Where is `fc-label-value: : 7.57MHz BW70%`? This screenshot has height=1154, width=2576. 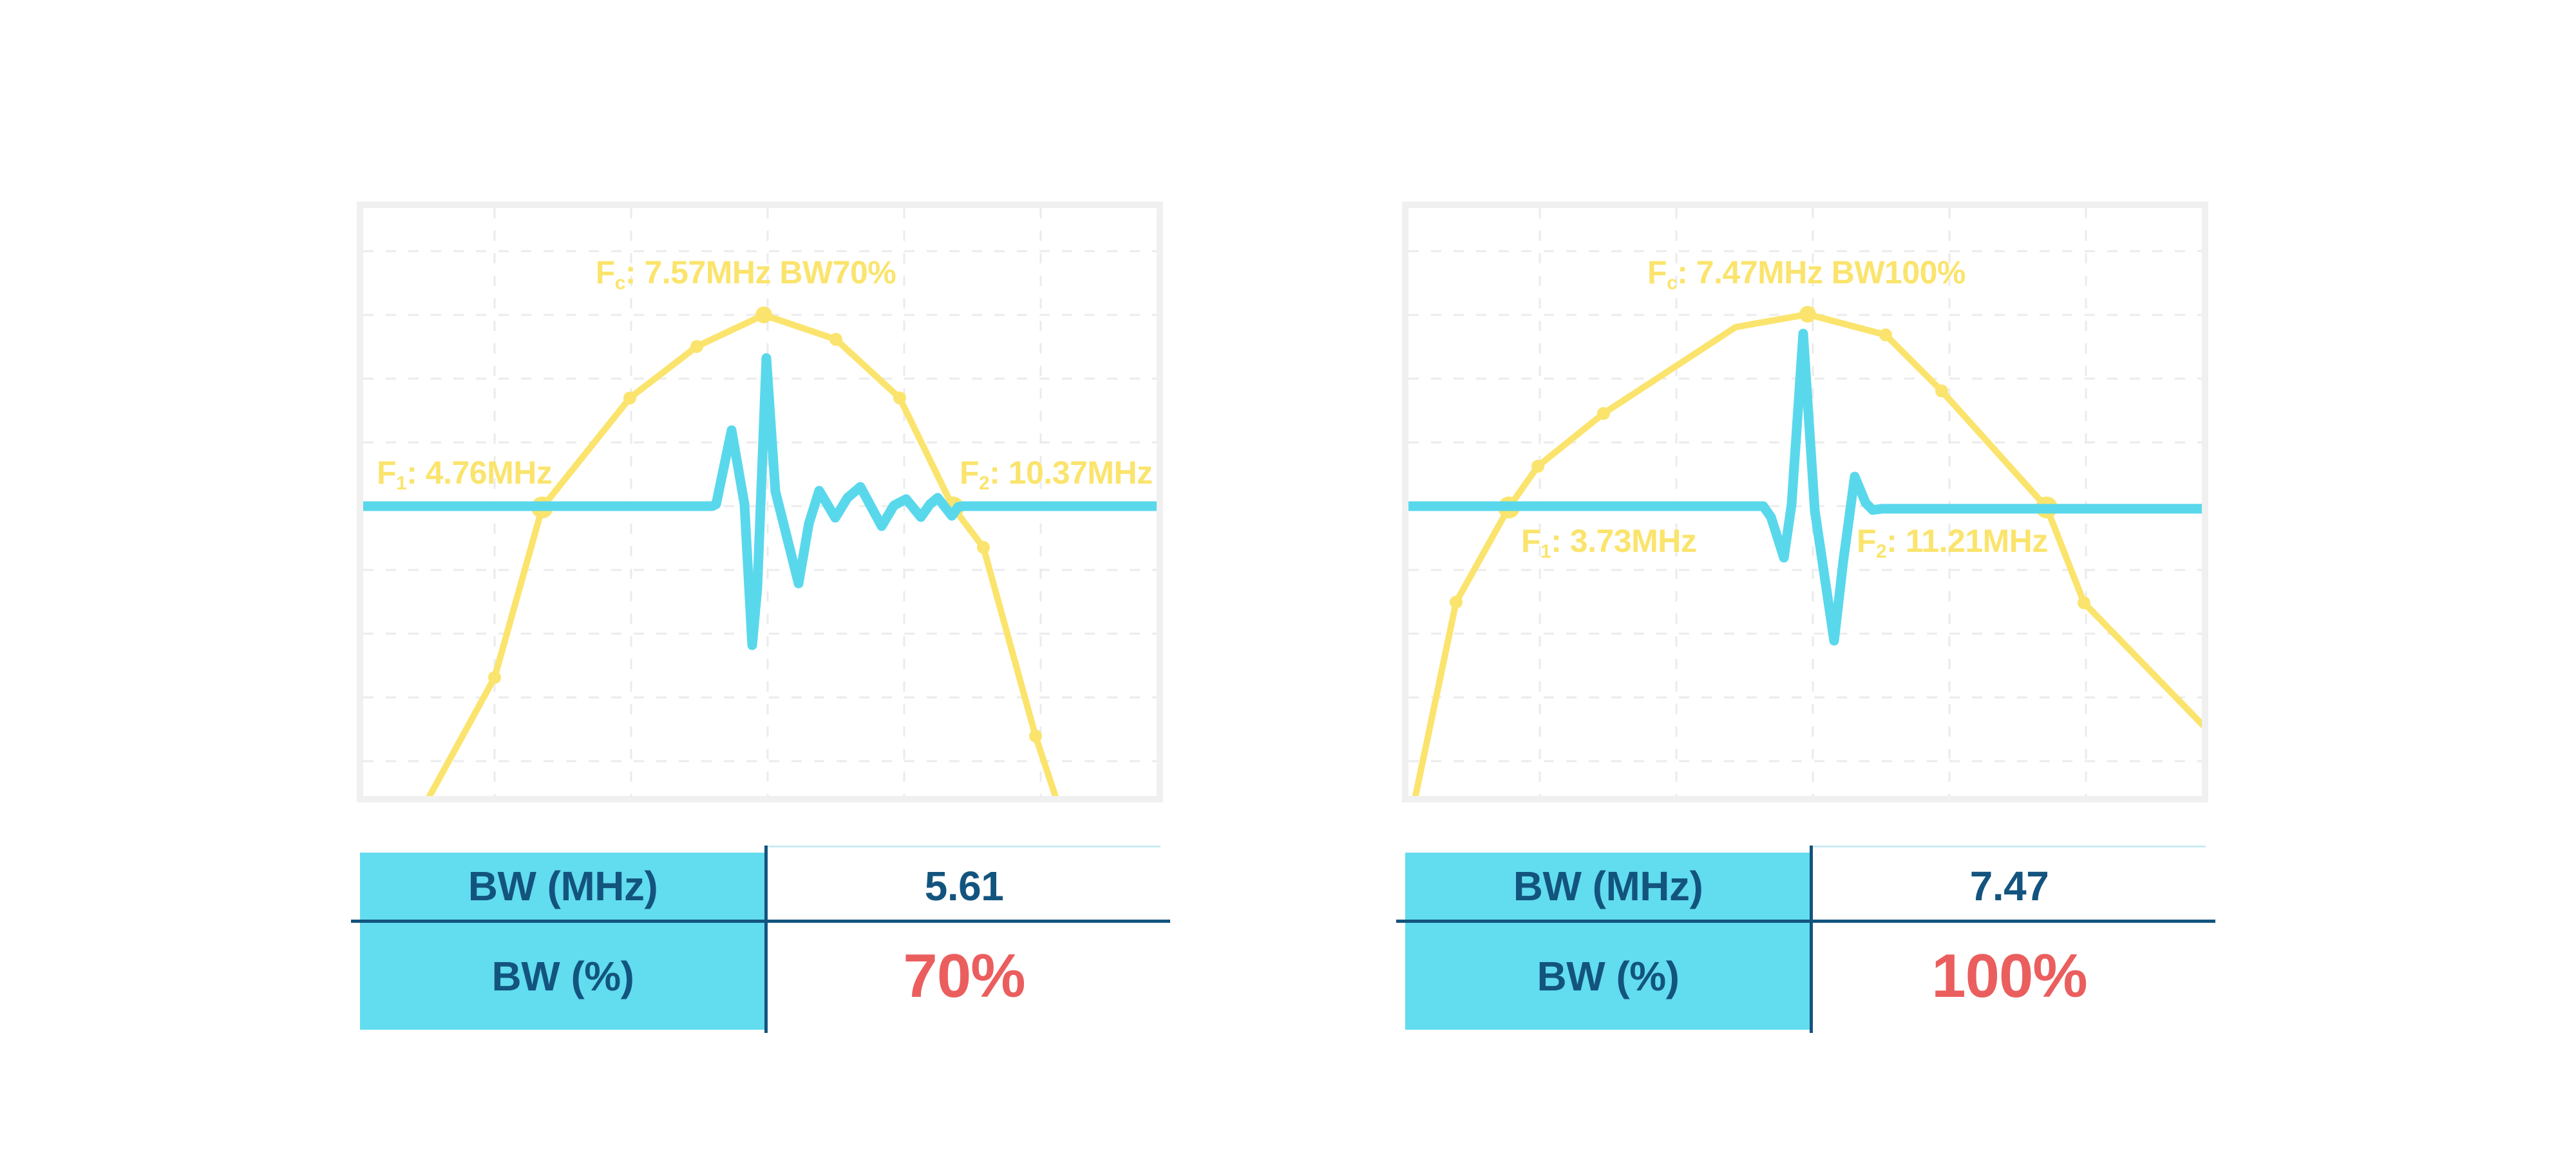
fc-label-value: : 7.57MHz BW70% is located at coordinates (760, 272).